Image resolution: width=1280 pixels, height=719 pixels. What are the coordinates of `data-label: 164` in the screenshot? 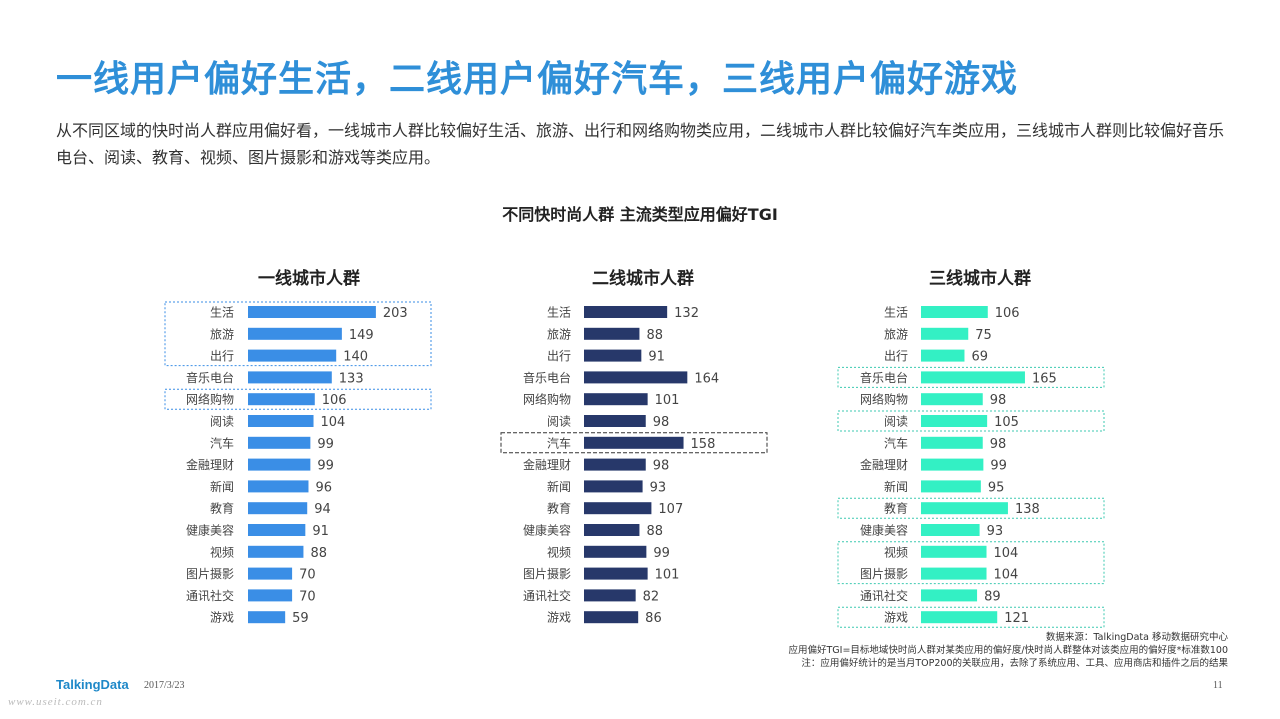 It's located at (706, 378).